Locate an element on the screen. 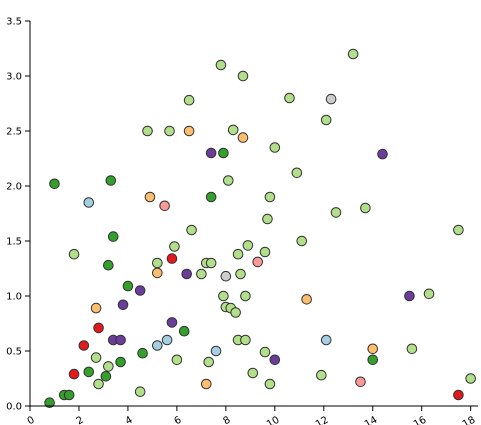 The image size is (481, 425). y-tick-label: 1.5 is located at coordinates (14, 242).